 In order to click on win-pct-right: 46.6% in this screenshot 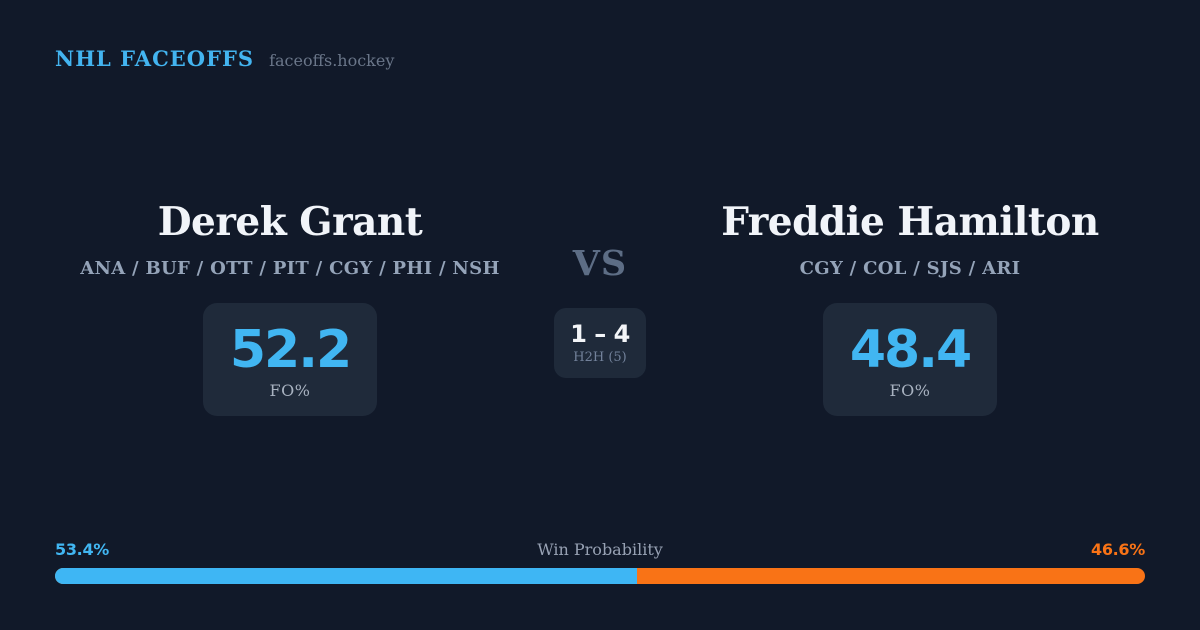, I will do `click(1117, 549)`.